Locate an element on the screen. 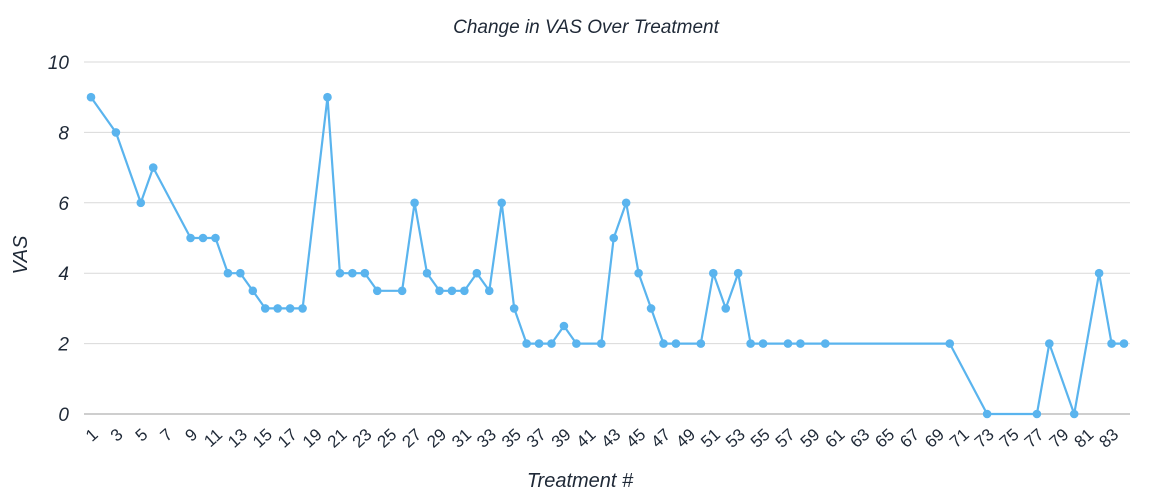 This screenshot has width=1154, height=496. x-tick-label: 1 is located at coordinates (92, 435).